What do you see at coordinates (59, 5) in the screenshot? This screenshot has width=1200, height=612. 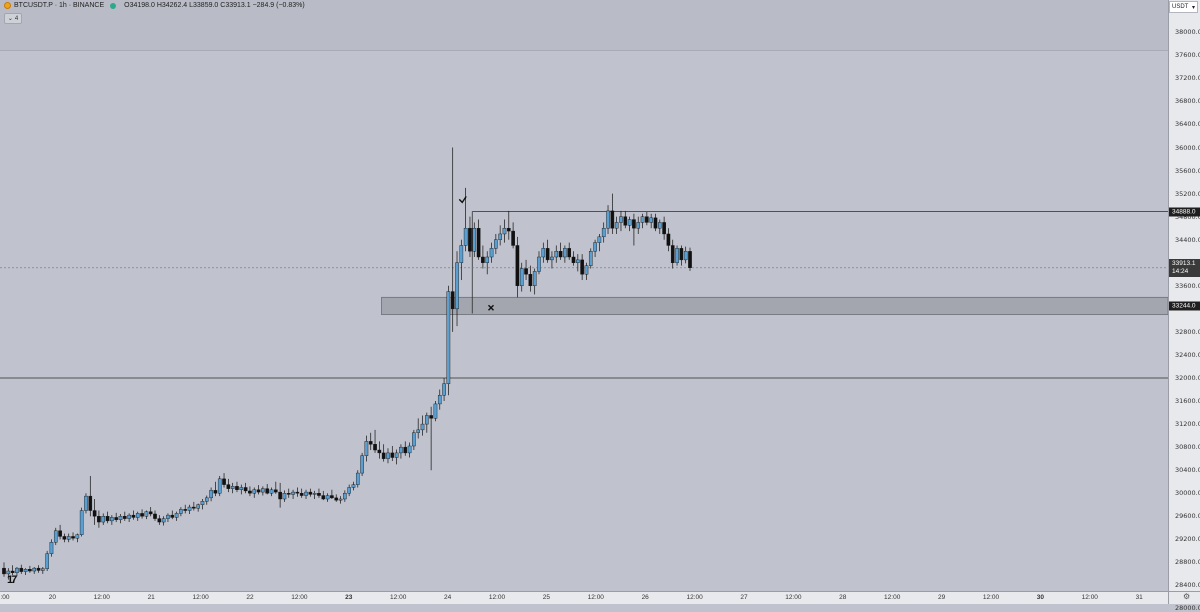 I see `symbol-title: BTCUSDT.P · 1h · BINANCE` at bounding box center [59, 5].